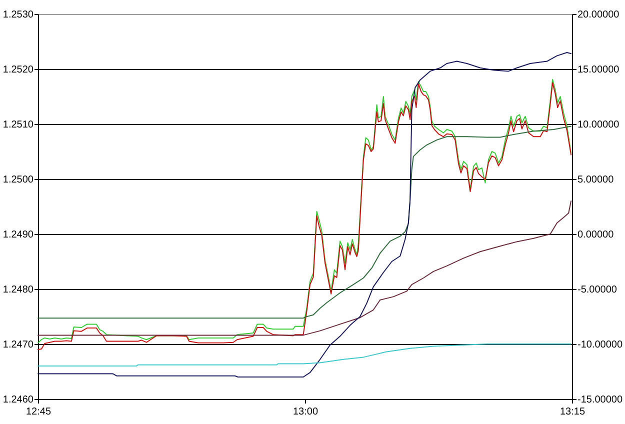 This screenshot has width=625, height=424. I want to click on x-tick-label: 13:15, so click(573, 412).